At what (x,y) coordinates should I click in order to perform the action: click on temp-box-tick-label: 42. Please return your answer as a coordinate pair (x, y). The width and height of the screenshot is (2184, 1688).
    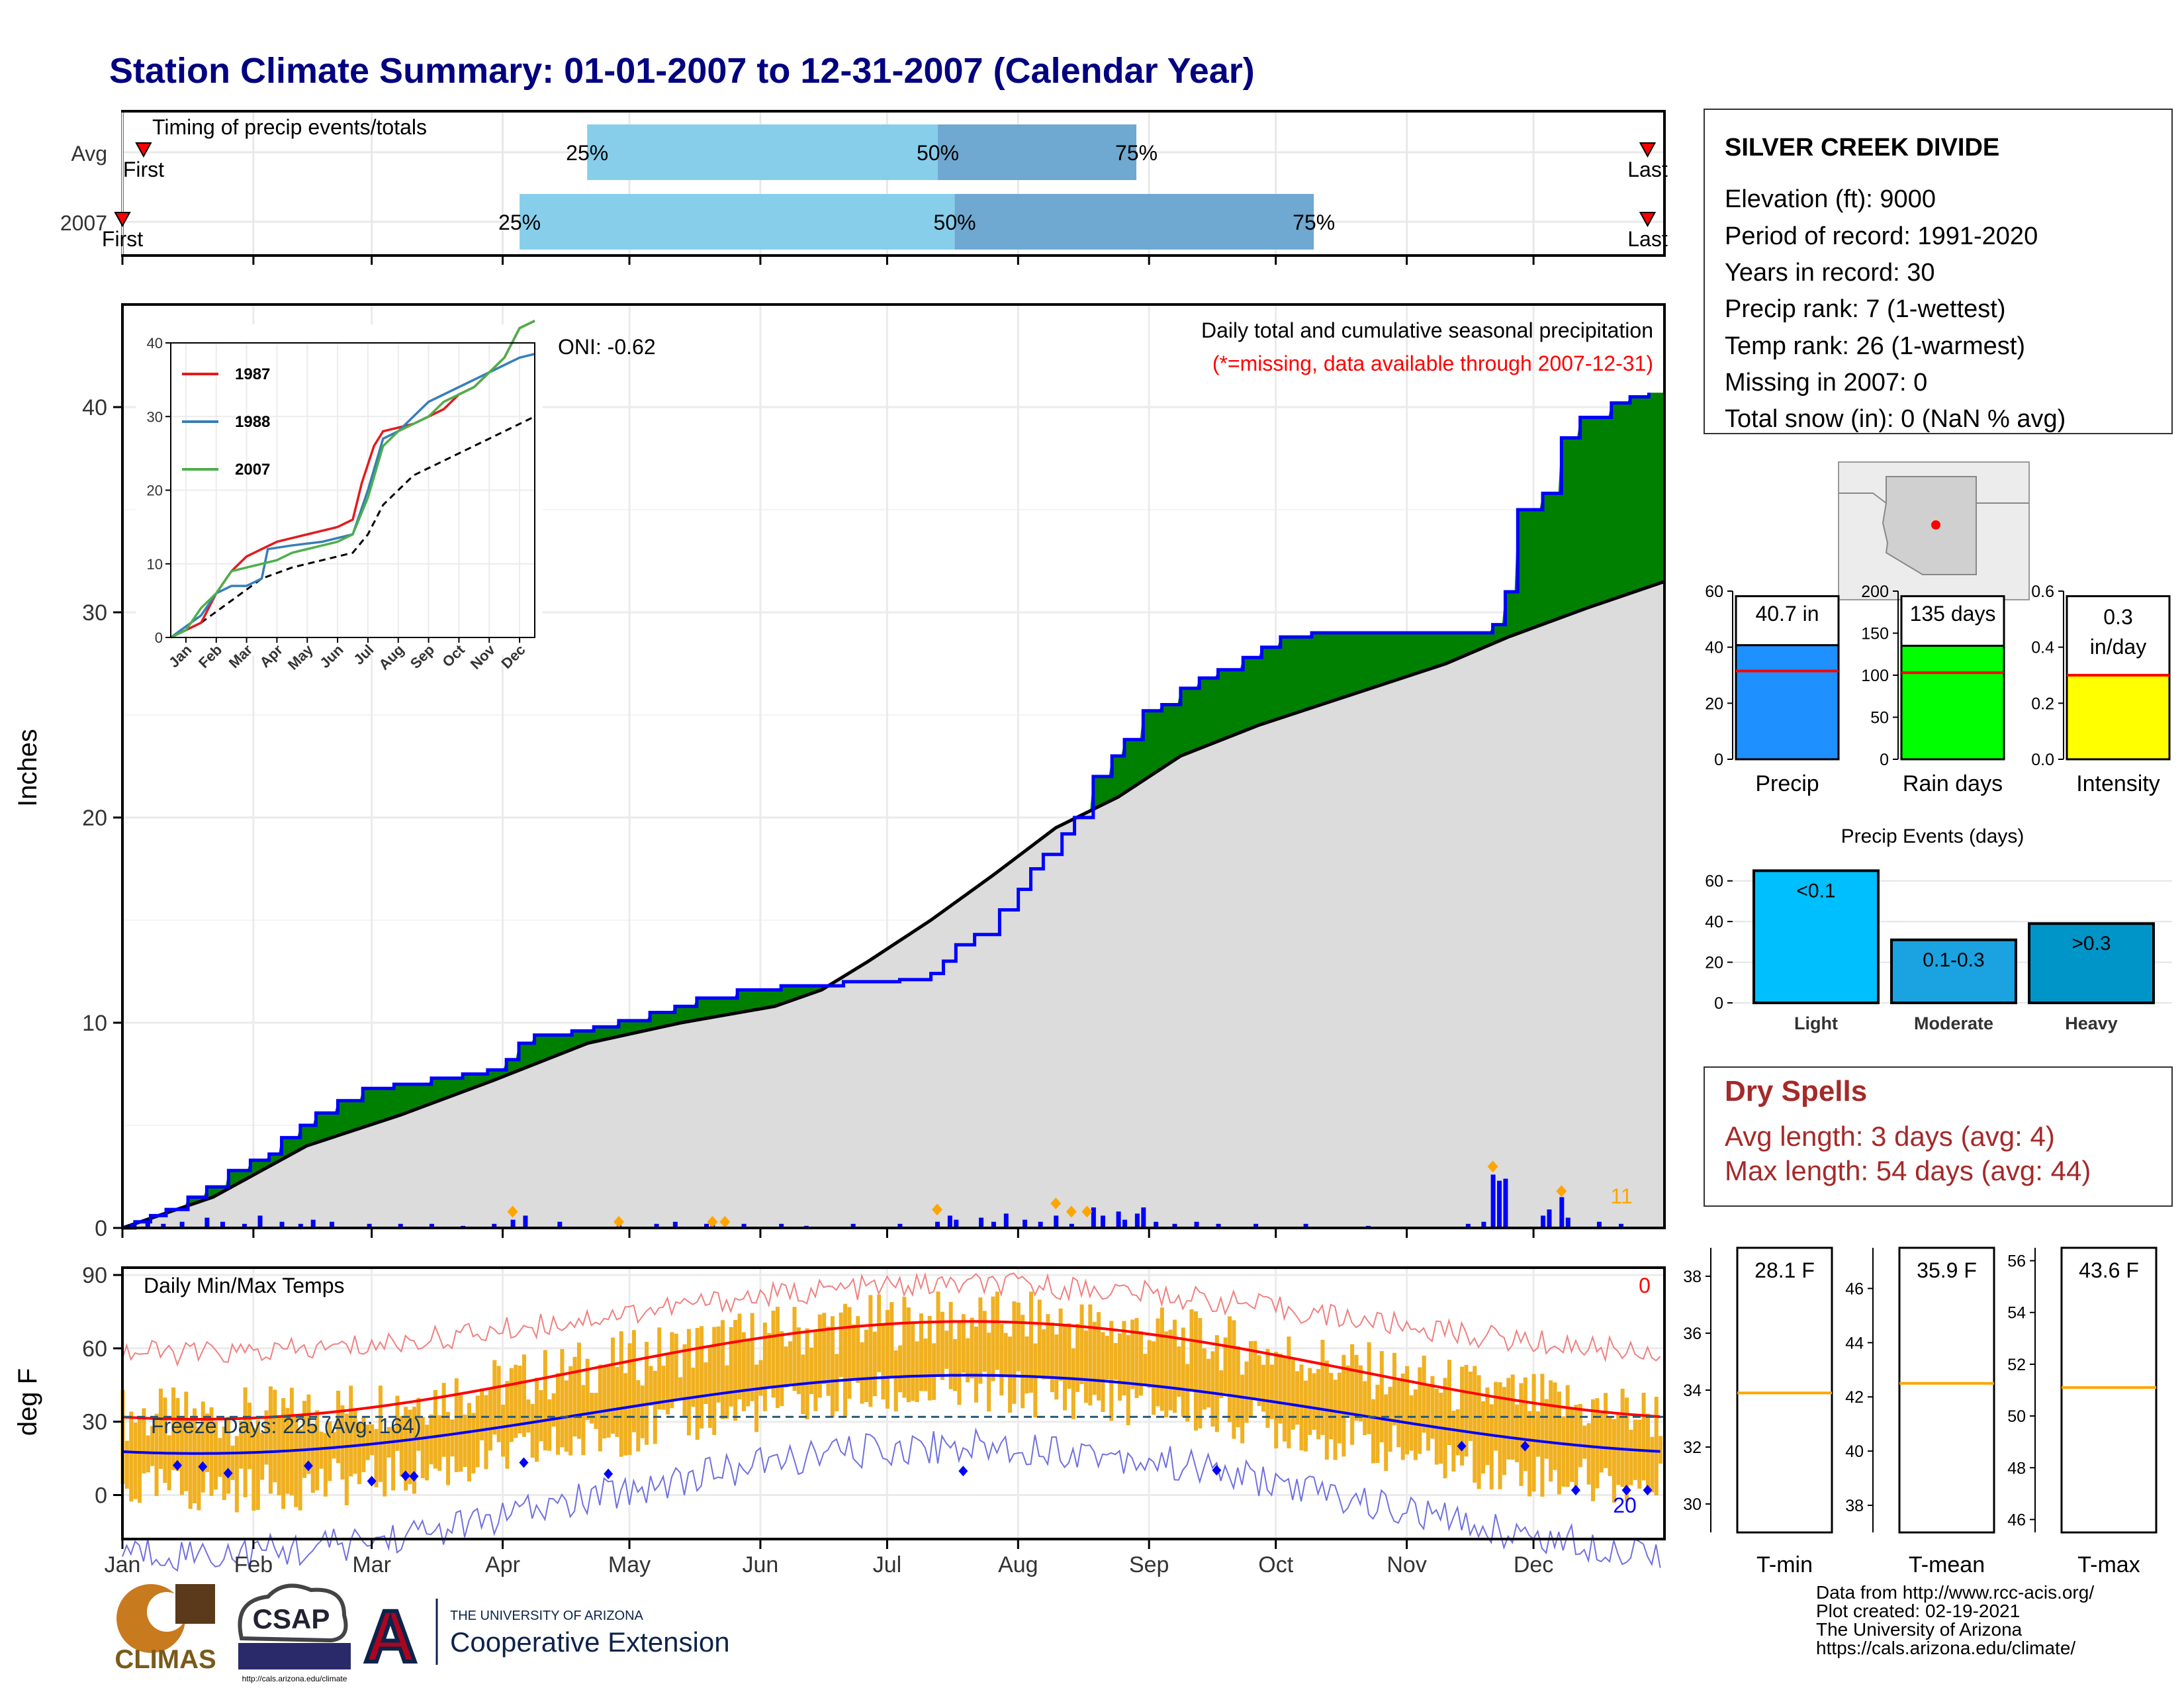
    Looking at the image, I should click on (1854, 1397).